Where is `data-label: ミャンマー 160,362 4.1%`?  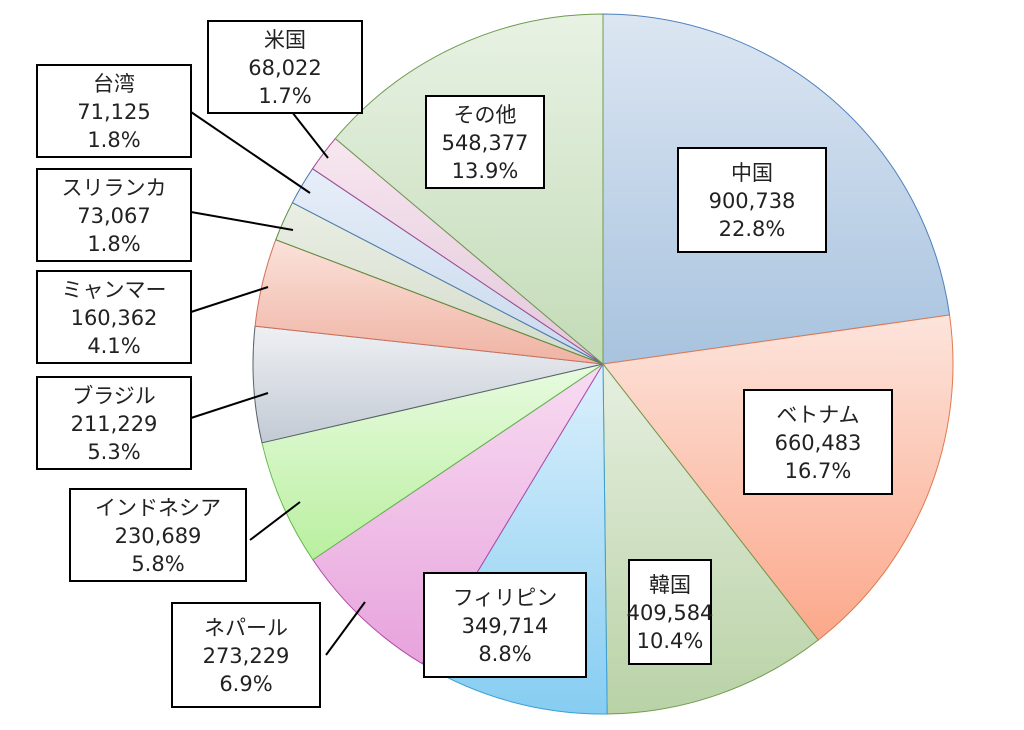
data-label: ミャンマー 160,362 4.1% is located at coordinates (114, 317).